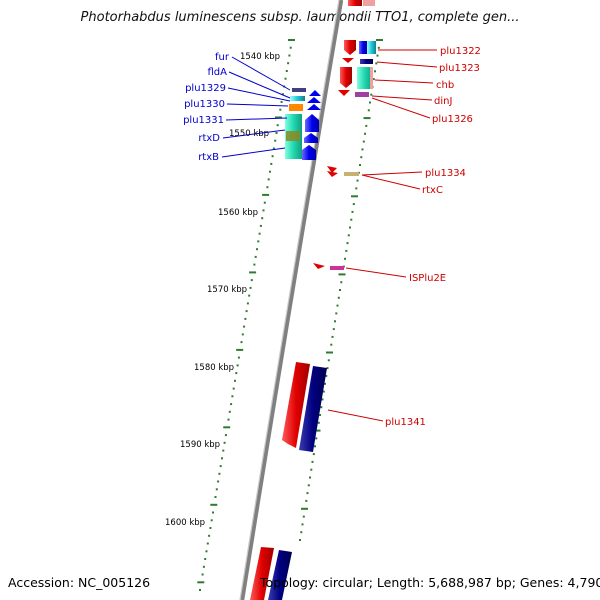 The image size is (600, 600). What do you see at coordinates (203, 120) in the screenshot?
I see `gene-label-plu1331: plu1331` at bounding box center [203, 120].